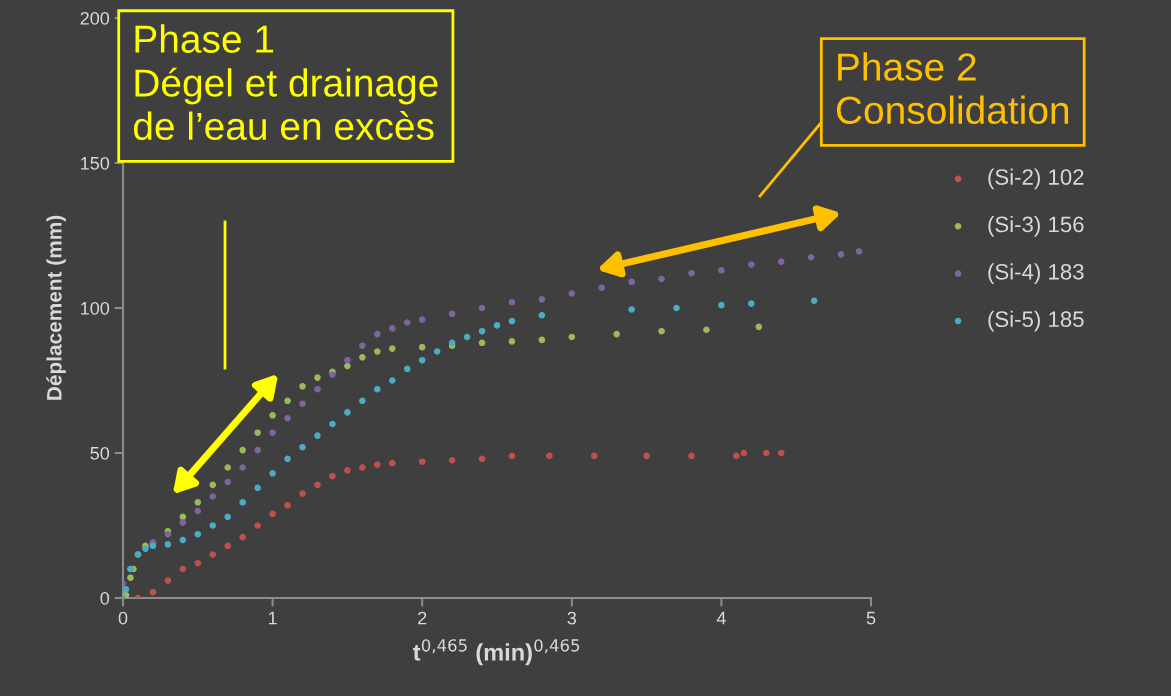 The width and height of the screenshot is (1171, 696). I want to click on legend-label: (Si-4) 183, so click(1036, 274).